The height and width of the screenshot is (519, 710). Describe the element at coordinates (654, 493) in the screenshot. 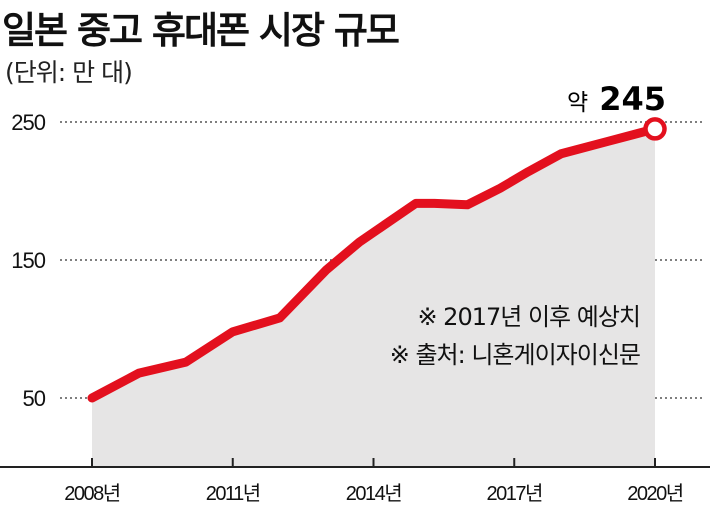

I see `x-tick-label-2020: 2020년` at that location.